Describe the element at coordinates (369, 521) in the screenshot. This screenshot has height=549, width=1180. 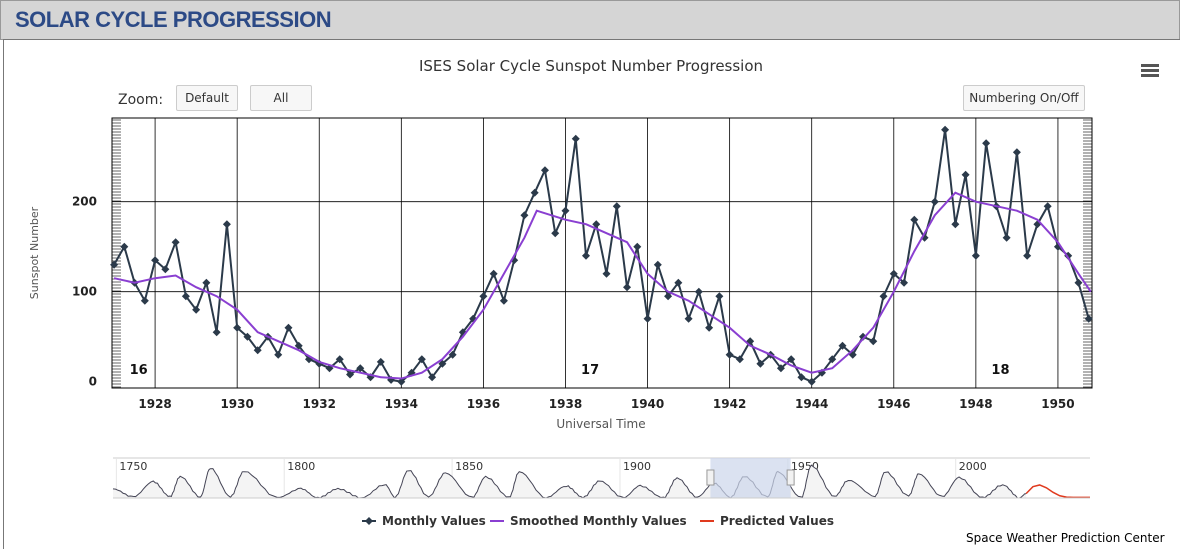
I see `legend-marker` at that location.